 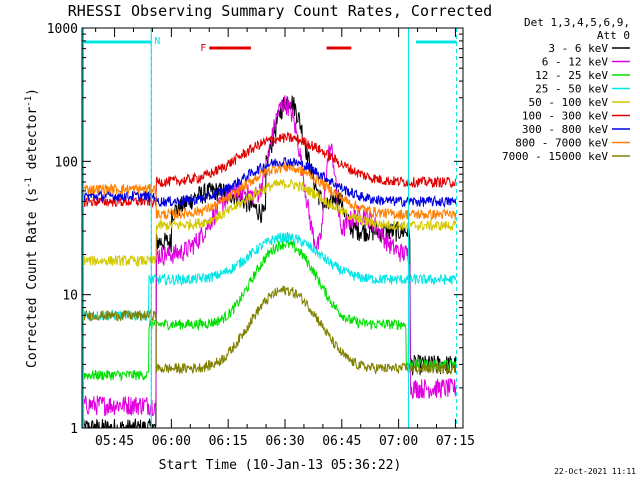 What do you see at coordinates (66, 162) in the screenshot?
I see `y-tick-label: 100` at bounding box center [66, 162].